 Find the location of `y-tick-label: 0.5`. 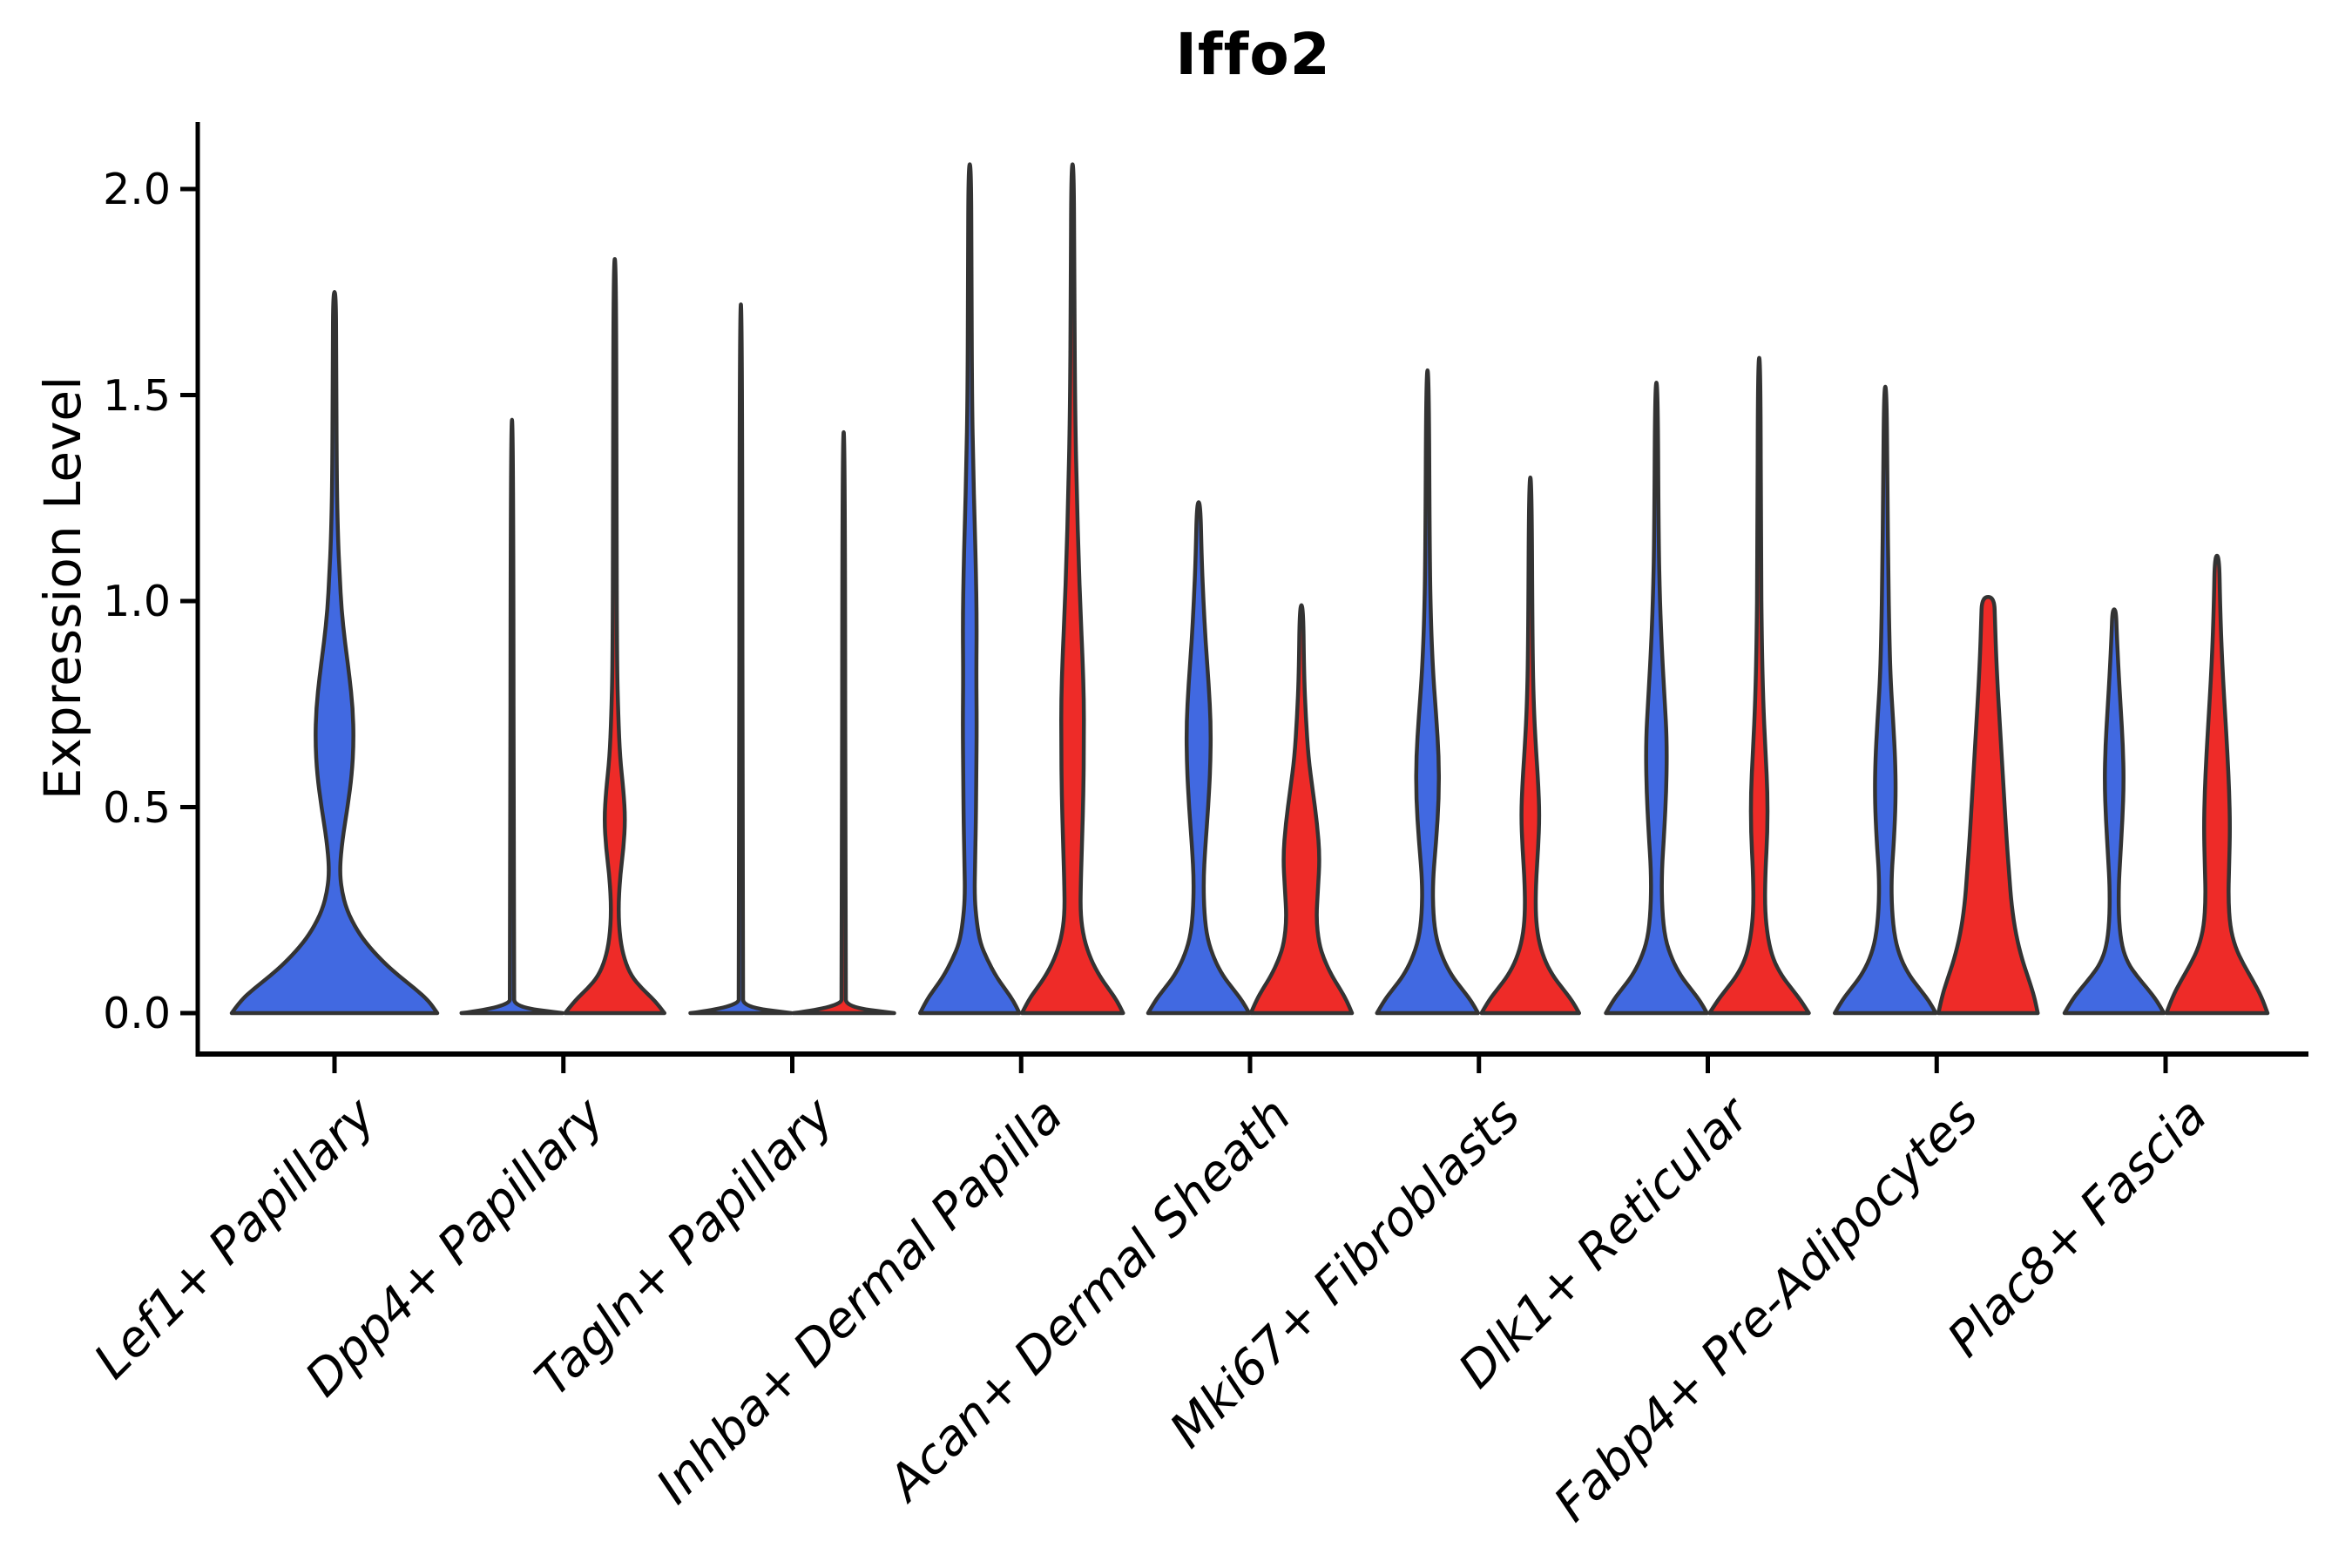

y-tick-label: 0.5 is located at coordinates (137, 807).